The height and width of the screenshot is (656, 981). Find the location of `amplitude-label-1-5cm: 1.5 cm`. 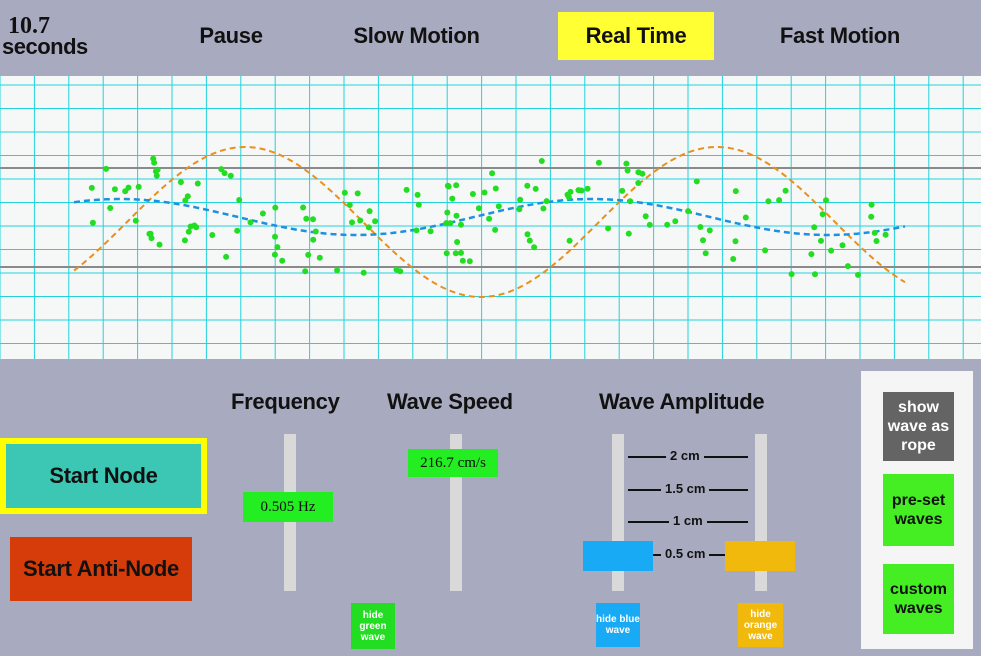

amplitude-label-1-5cm: 1.5 cm is located at coordinates (685, 488).